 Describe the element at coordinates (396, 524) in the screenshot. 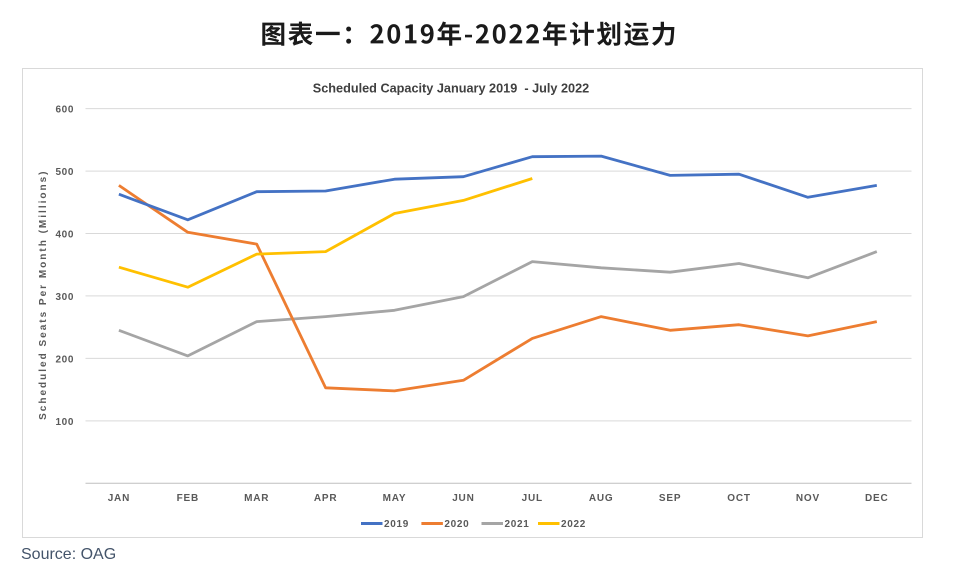

I see `svg-text: 2019` at that location.